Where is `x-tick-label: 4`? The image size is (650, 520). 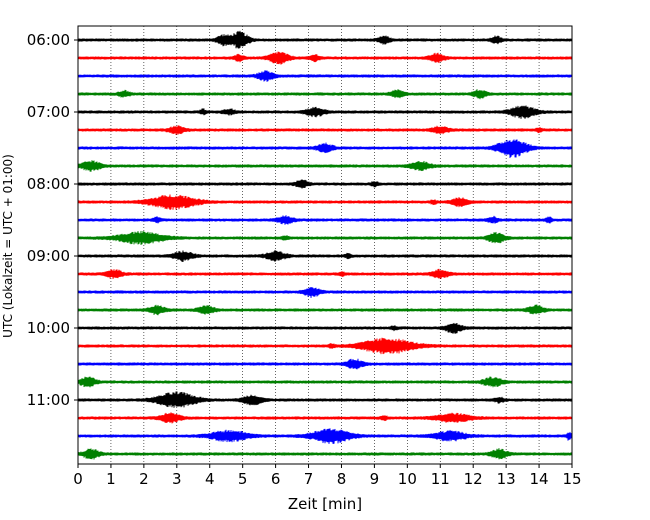 x-tick-label: 4 is located at coordinates (210, 479).